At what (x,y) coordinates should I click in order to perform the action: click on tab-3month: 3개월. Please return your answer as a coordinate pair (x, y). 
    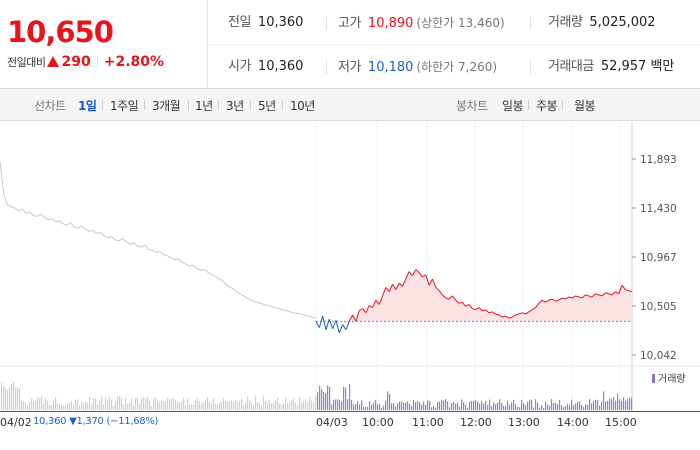
    Looking at the image, I should click on (166, 106).